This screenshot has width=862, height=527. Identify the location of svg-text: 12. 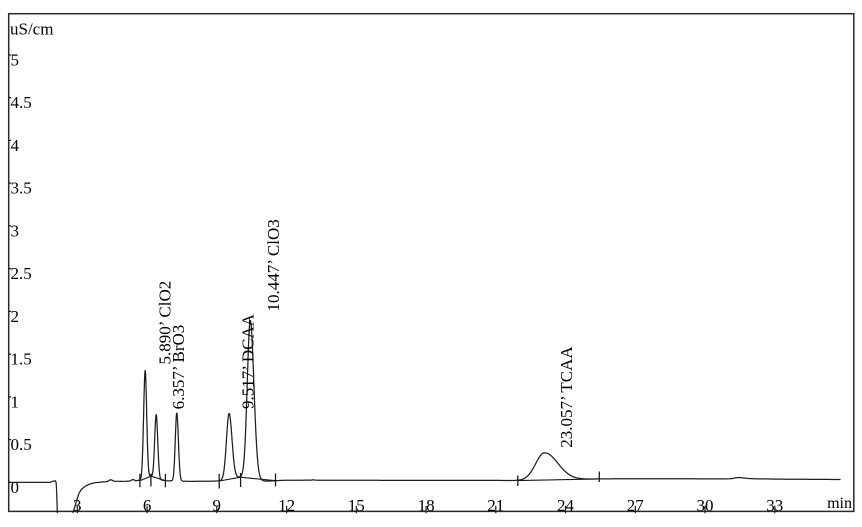
(286, 505).